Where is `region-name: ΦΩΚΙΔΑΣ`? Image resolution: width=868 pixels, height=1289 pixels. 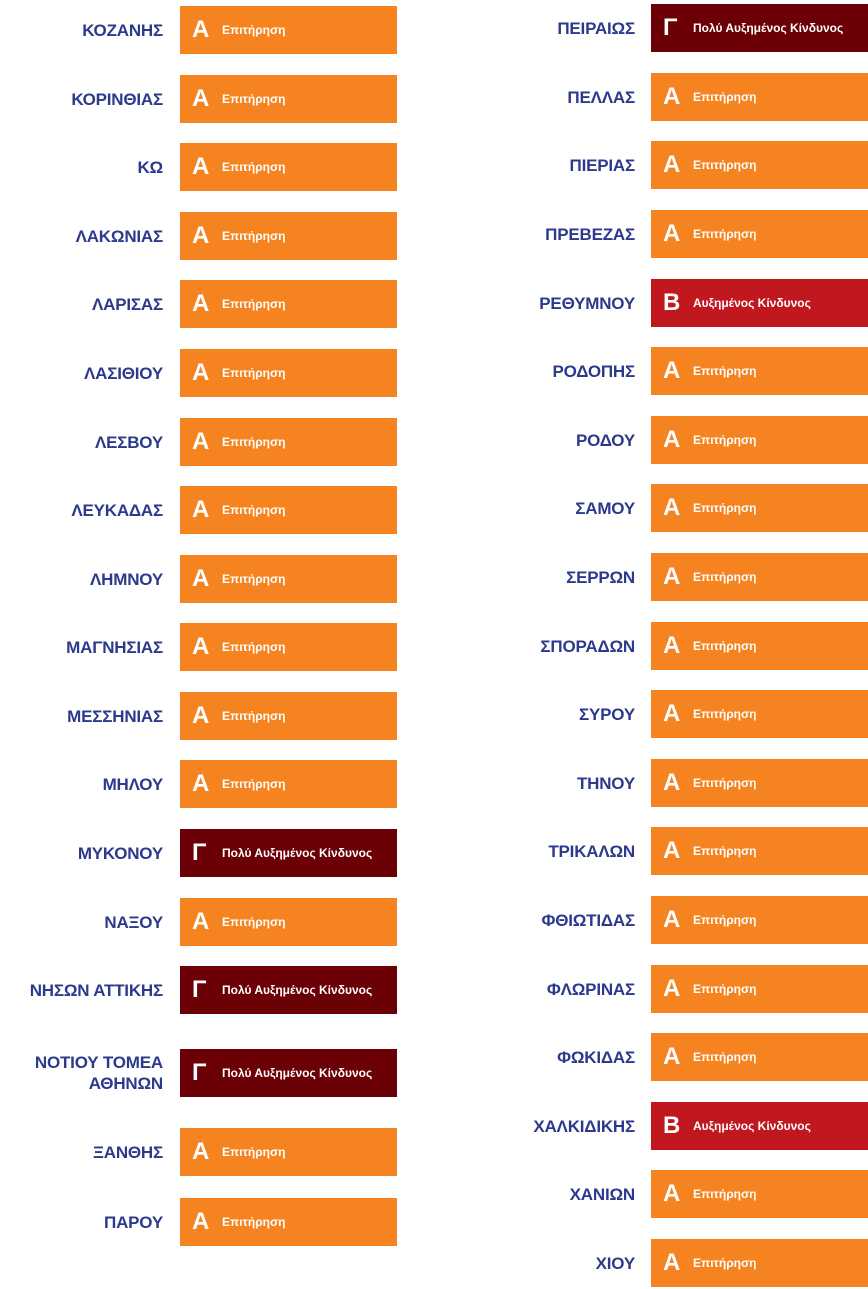 region-name: ΦΩΚΙΔΑΣ is located at coordinates (596, 1057).